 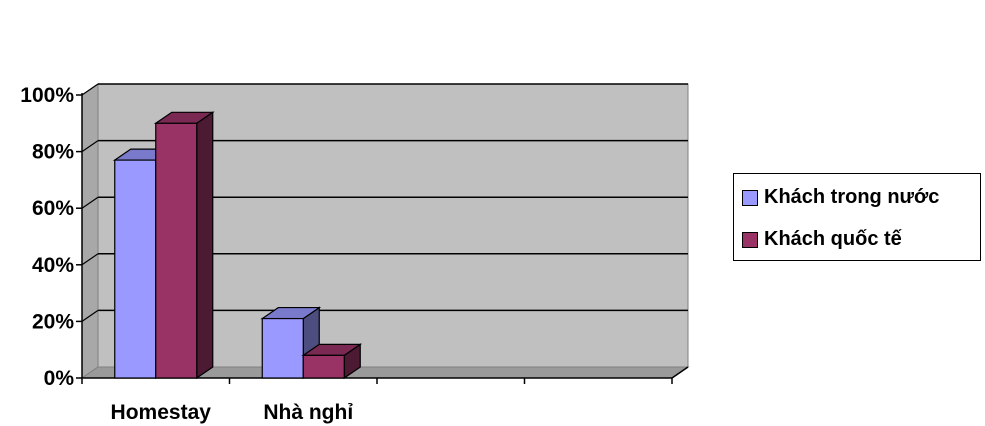 I want to click on legend: Khách trong nước Khách quốc tế, so click(x=857, y=217).